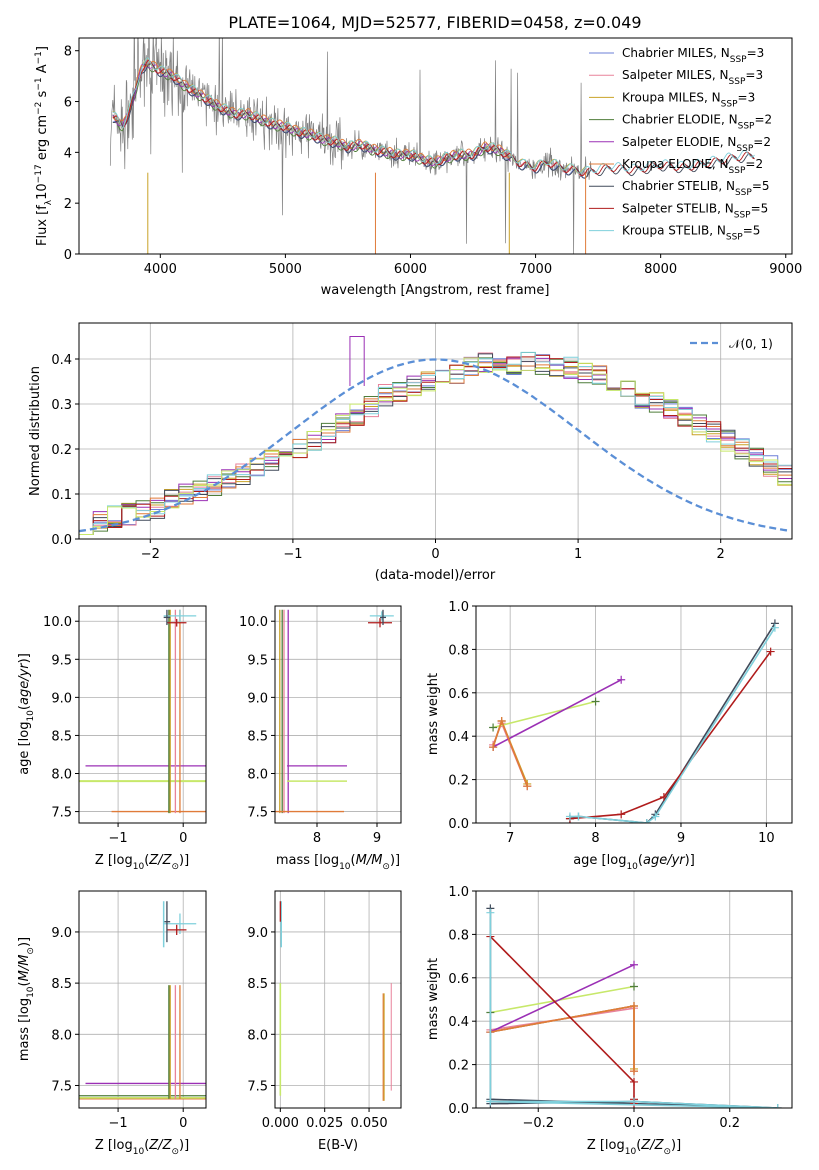  I want to click on label-part: Z/Z, so click(652, 1145).